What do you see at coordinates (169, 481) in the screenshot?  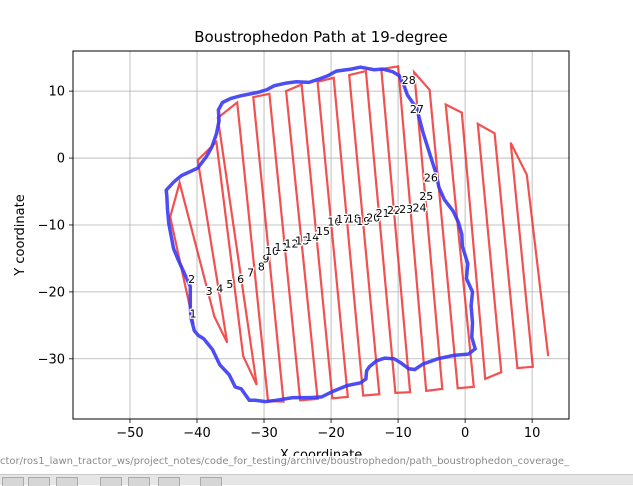 I see `configure-button` at bounding box center [169, 481].